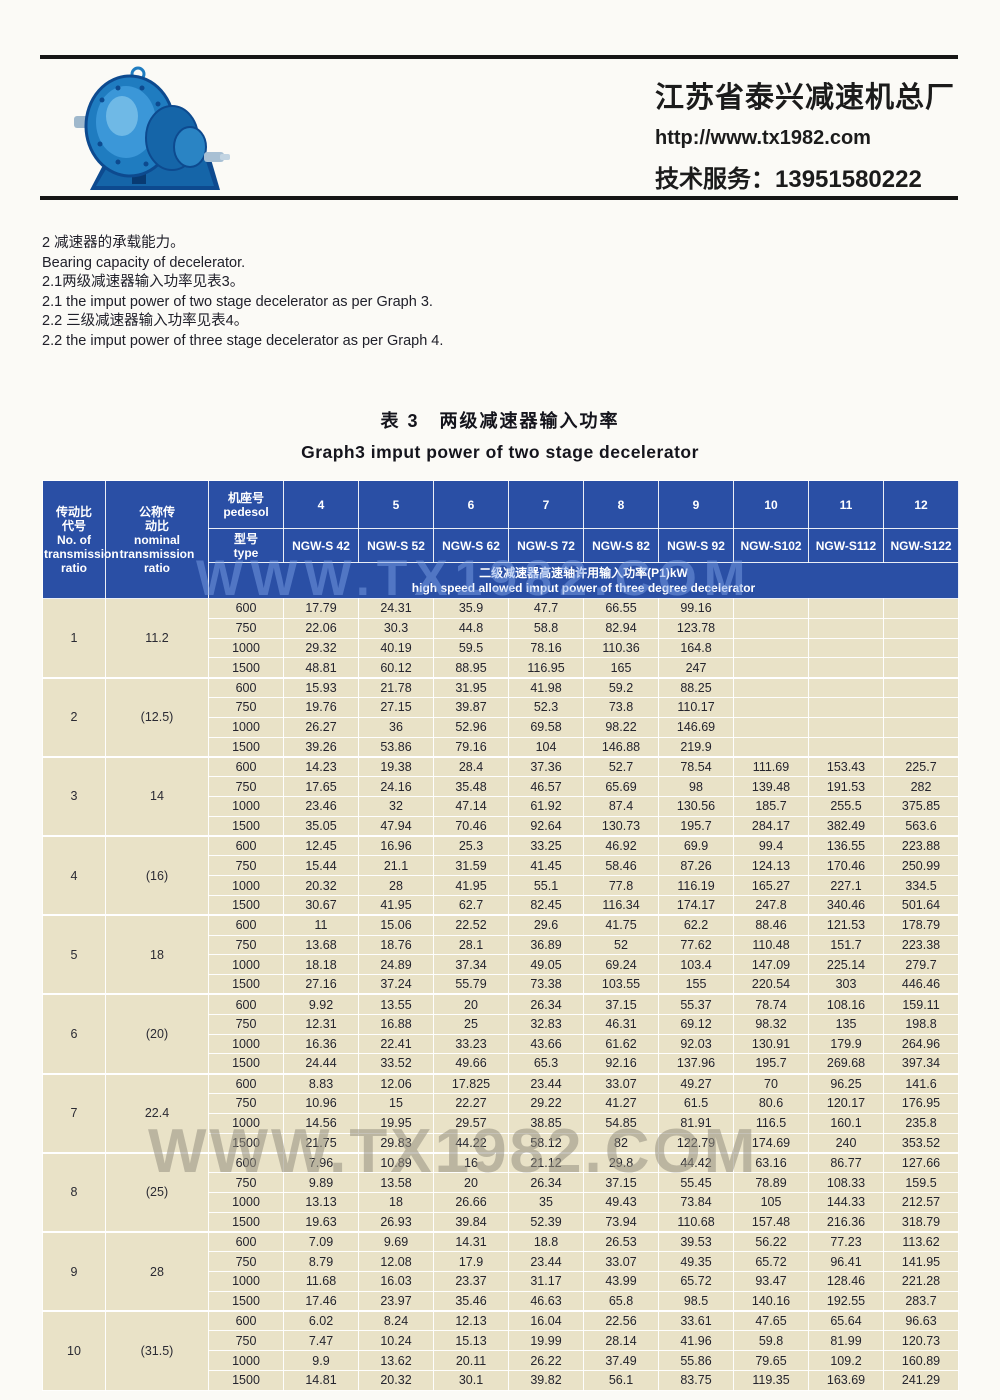  I want to click on power-value-cell: 283.7, so click(921, 1301).